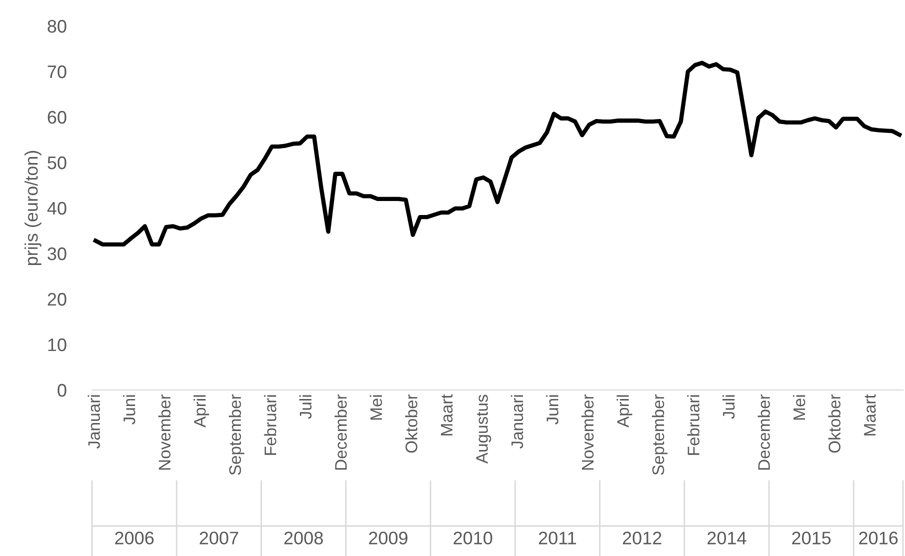  Describe the element at coordinates (57, 299) in the screenshot. I see `y-tick-label: 20` at that location.